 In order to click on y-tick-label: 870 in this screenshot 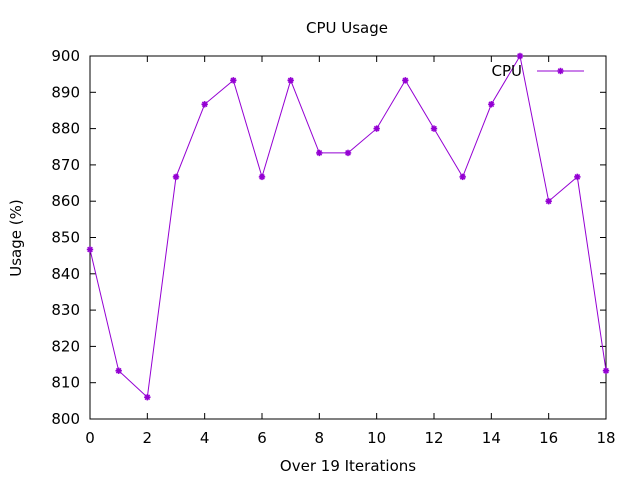, I will do `click(65, 165)`.